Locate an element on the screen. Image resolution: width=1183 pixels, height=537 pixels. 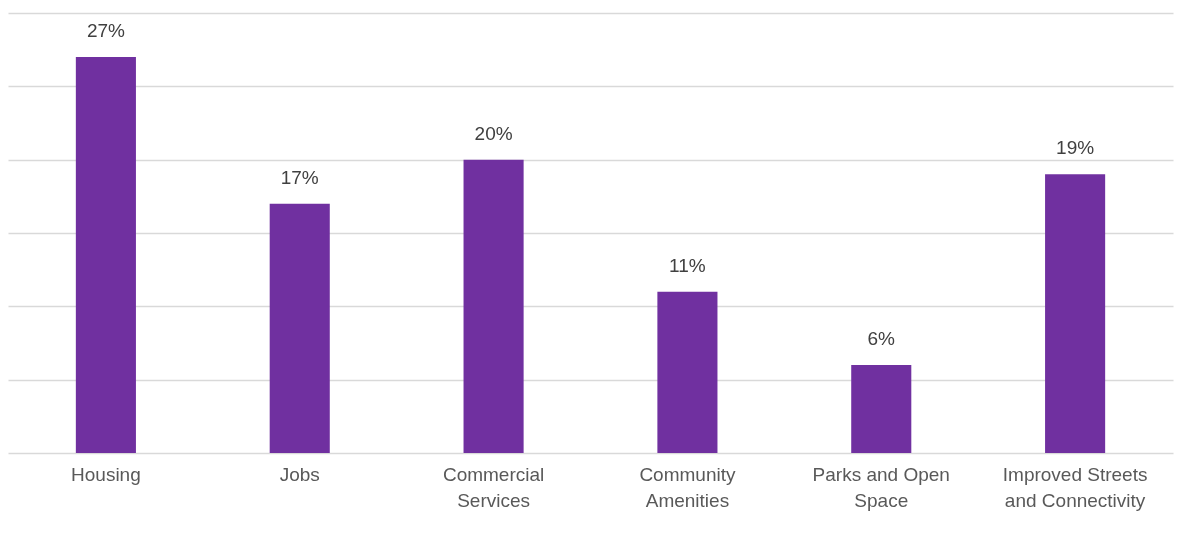
x-tick-label: Jobs is located at coordinates (299, 474).